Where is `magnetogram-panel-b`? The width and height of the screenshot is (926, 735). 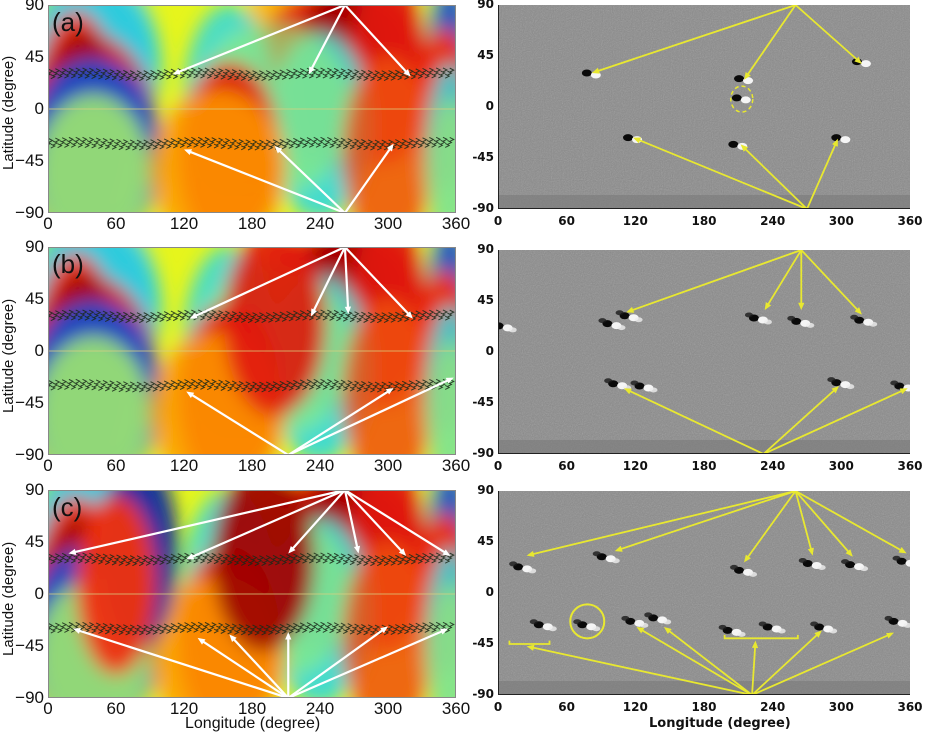
magnetogram-panel-b is located at coordinates (704, 352).